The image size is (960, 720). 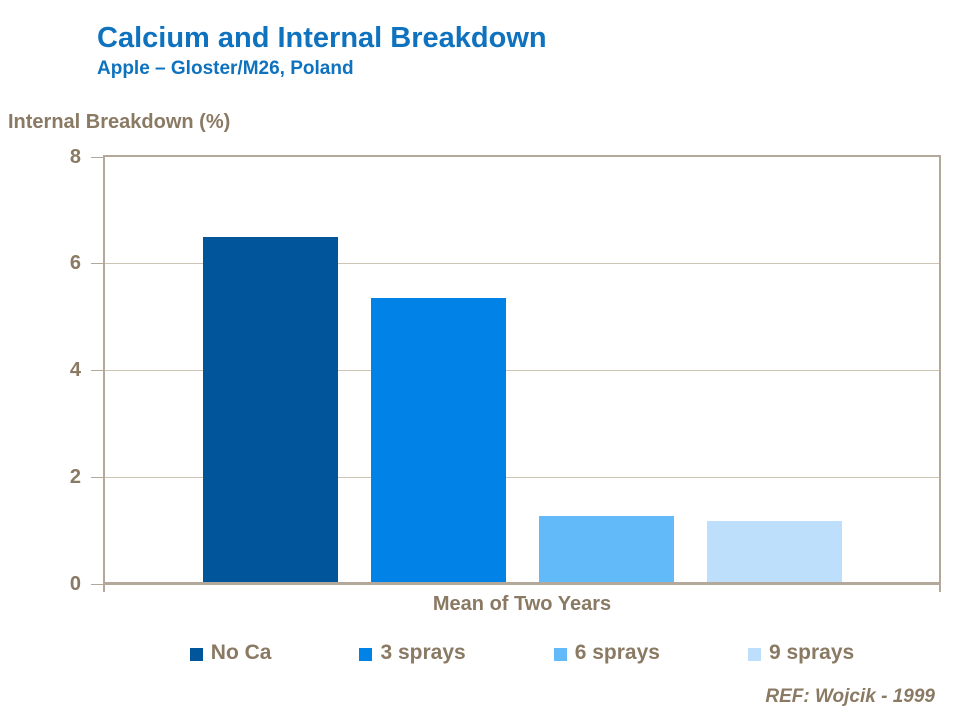 I want to click on bar-3-sprays, so click(x=438, y=440).